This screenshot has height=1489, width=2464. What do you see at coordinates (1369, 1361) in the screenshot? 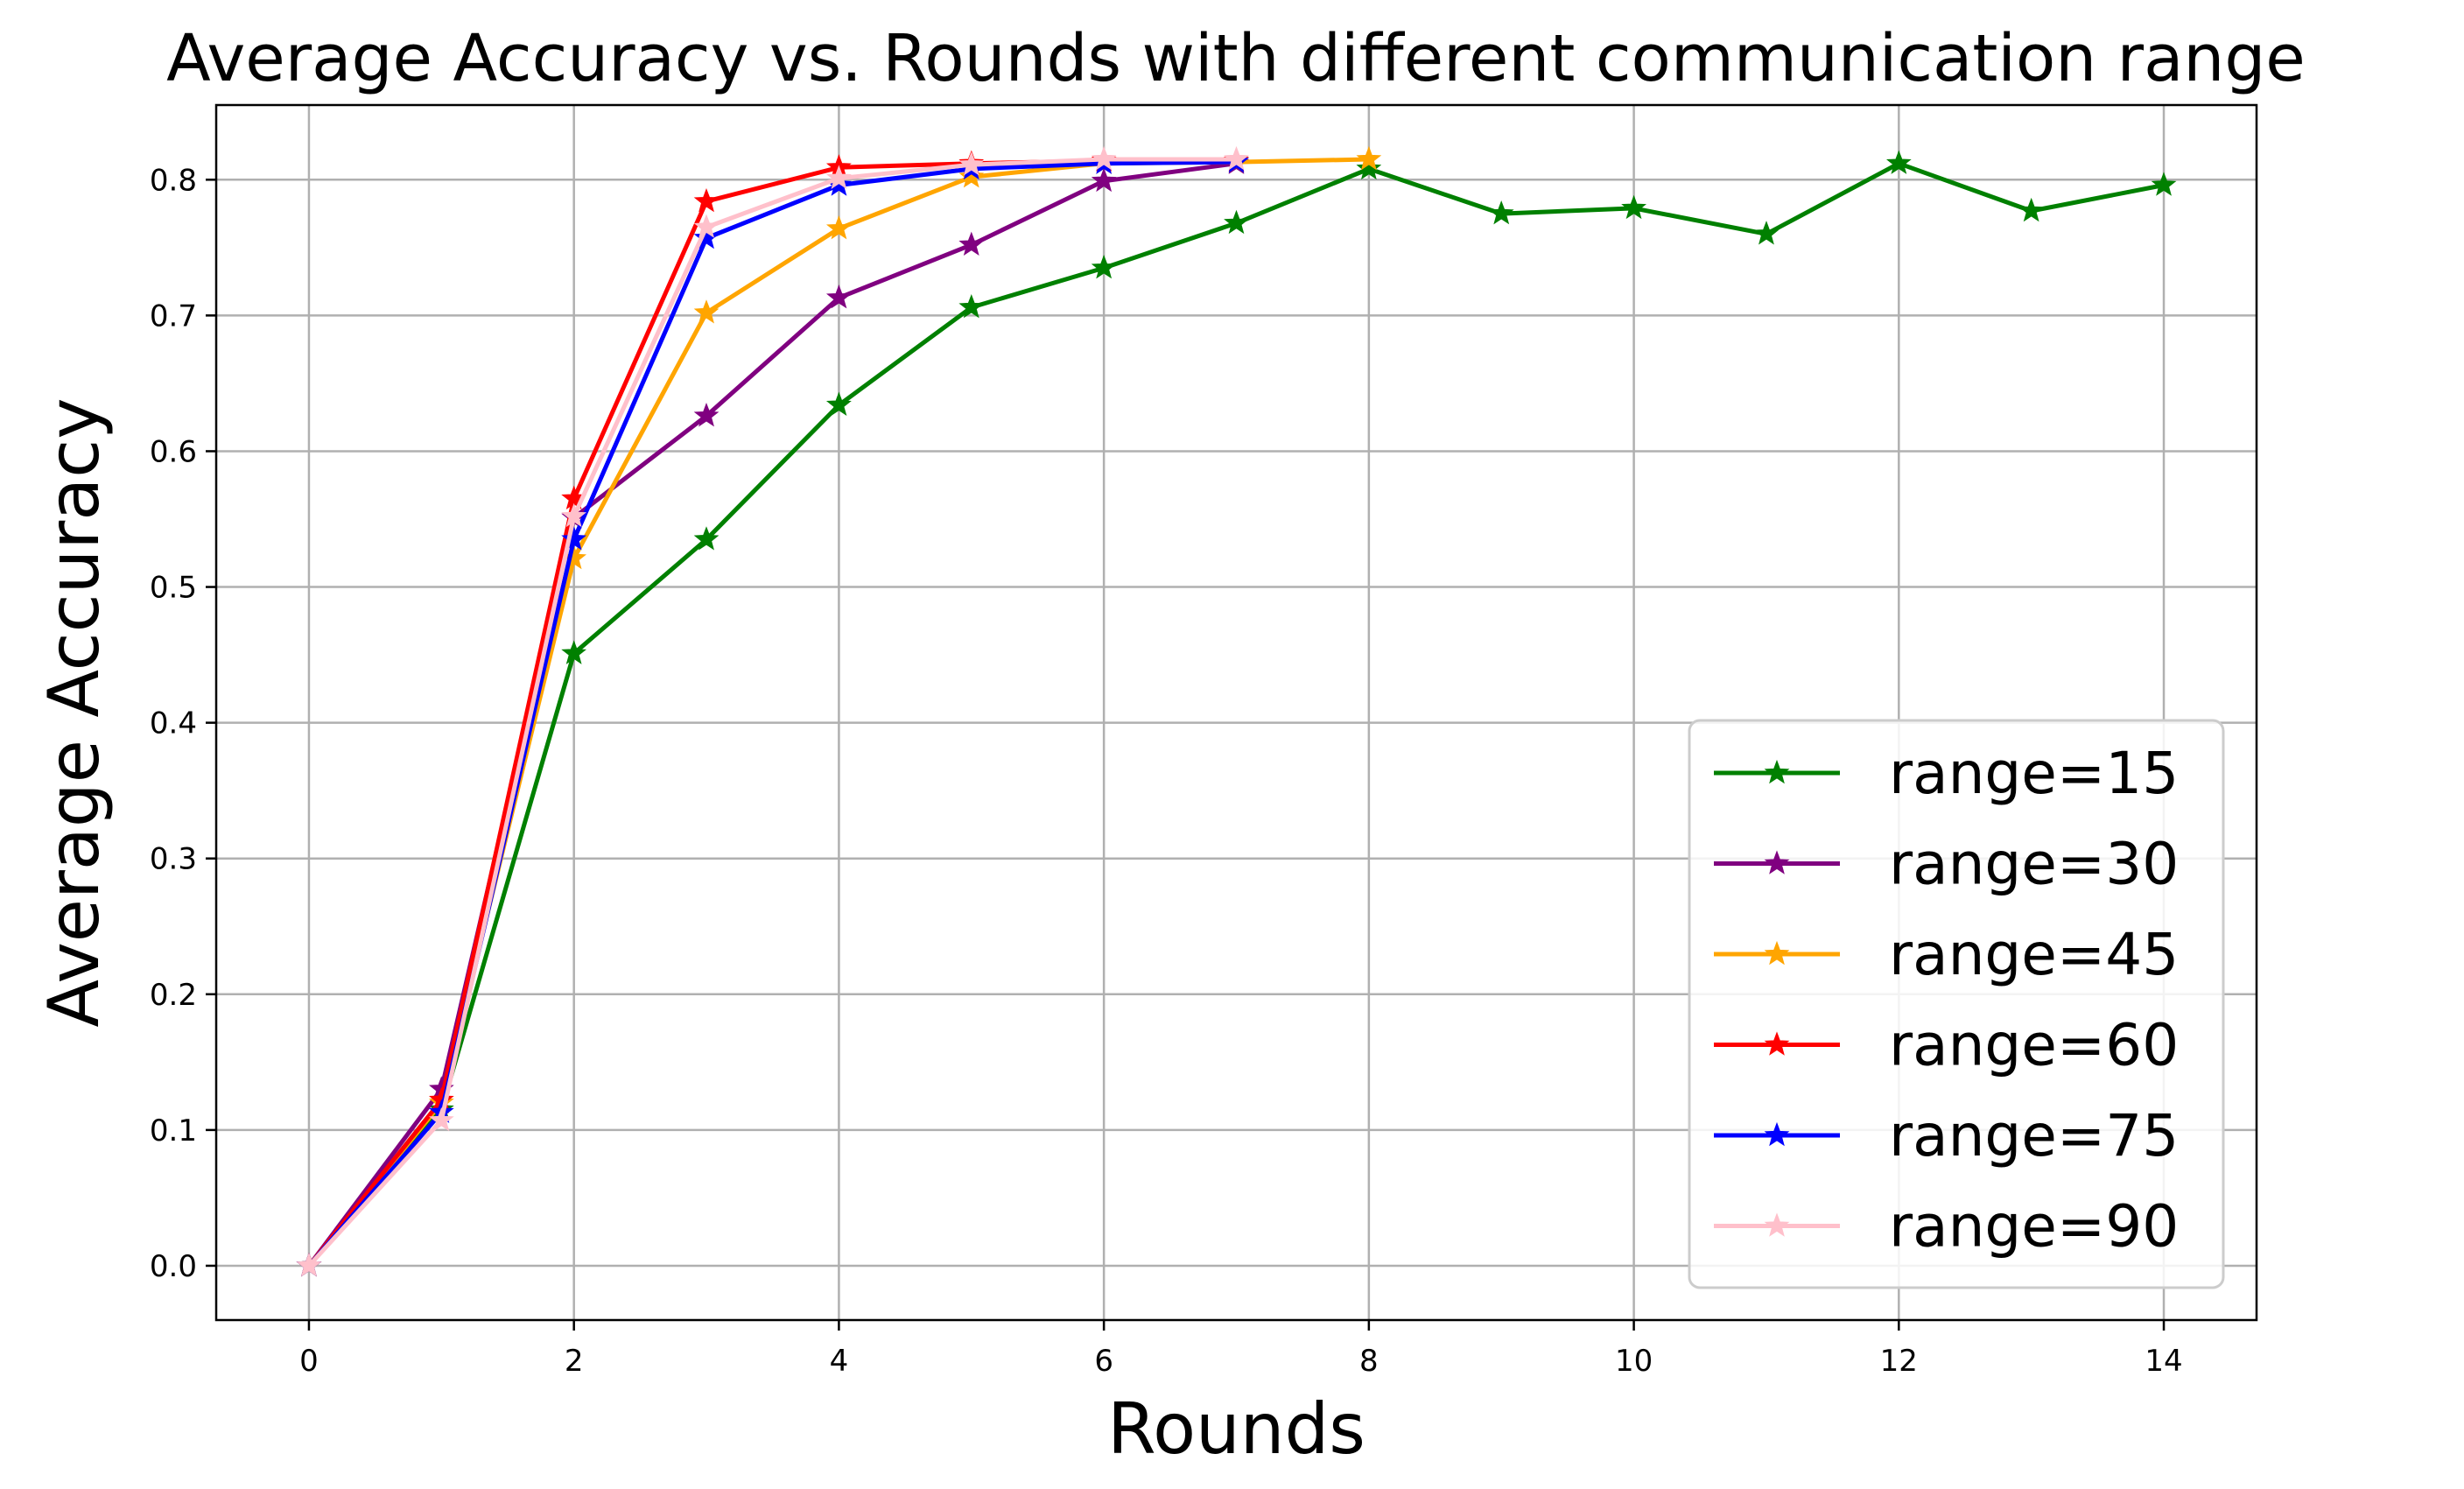
I see `x-tick-label: 8` at bounding box center [1369, 1361].